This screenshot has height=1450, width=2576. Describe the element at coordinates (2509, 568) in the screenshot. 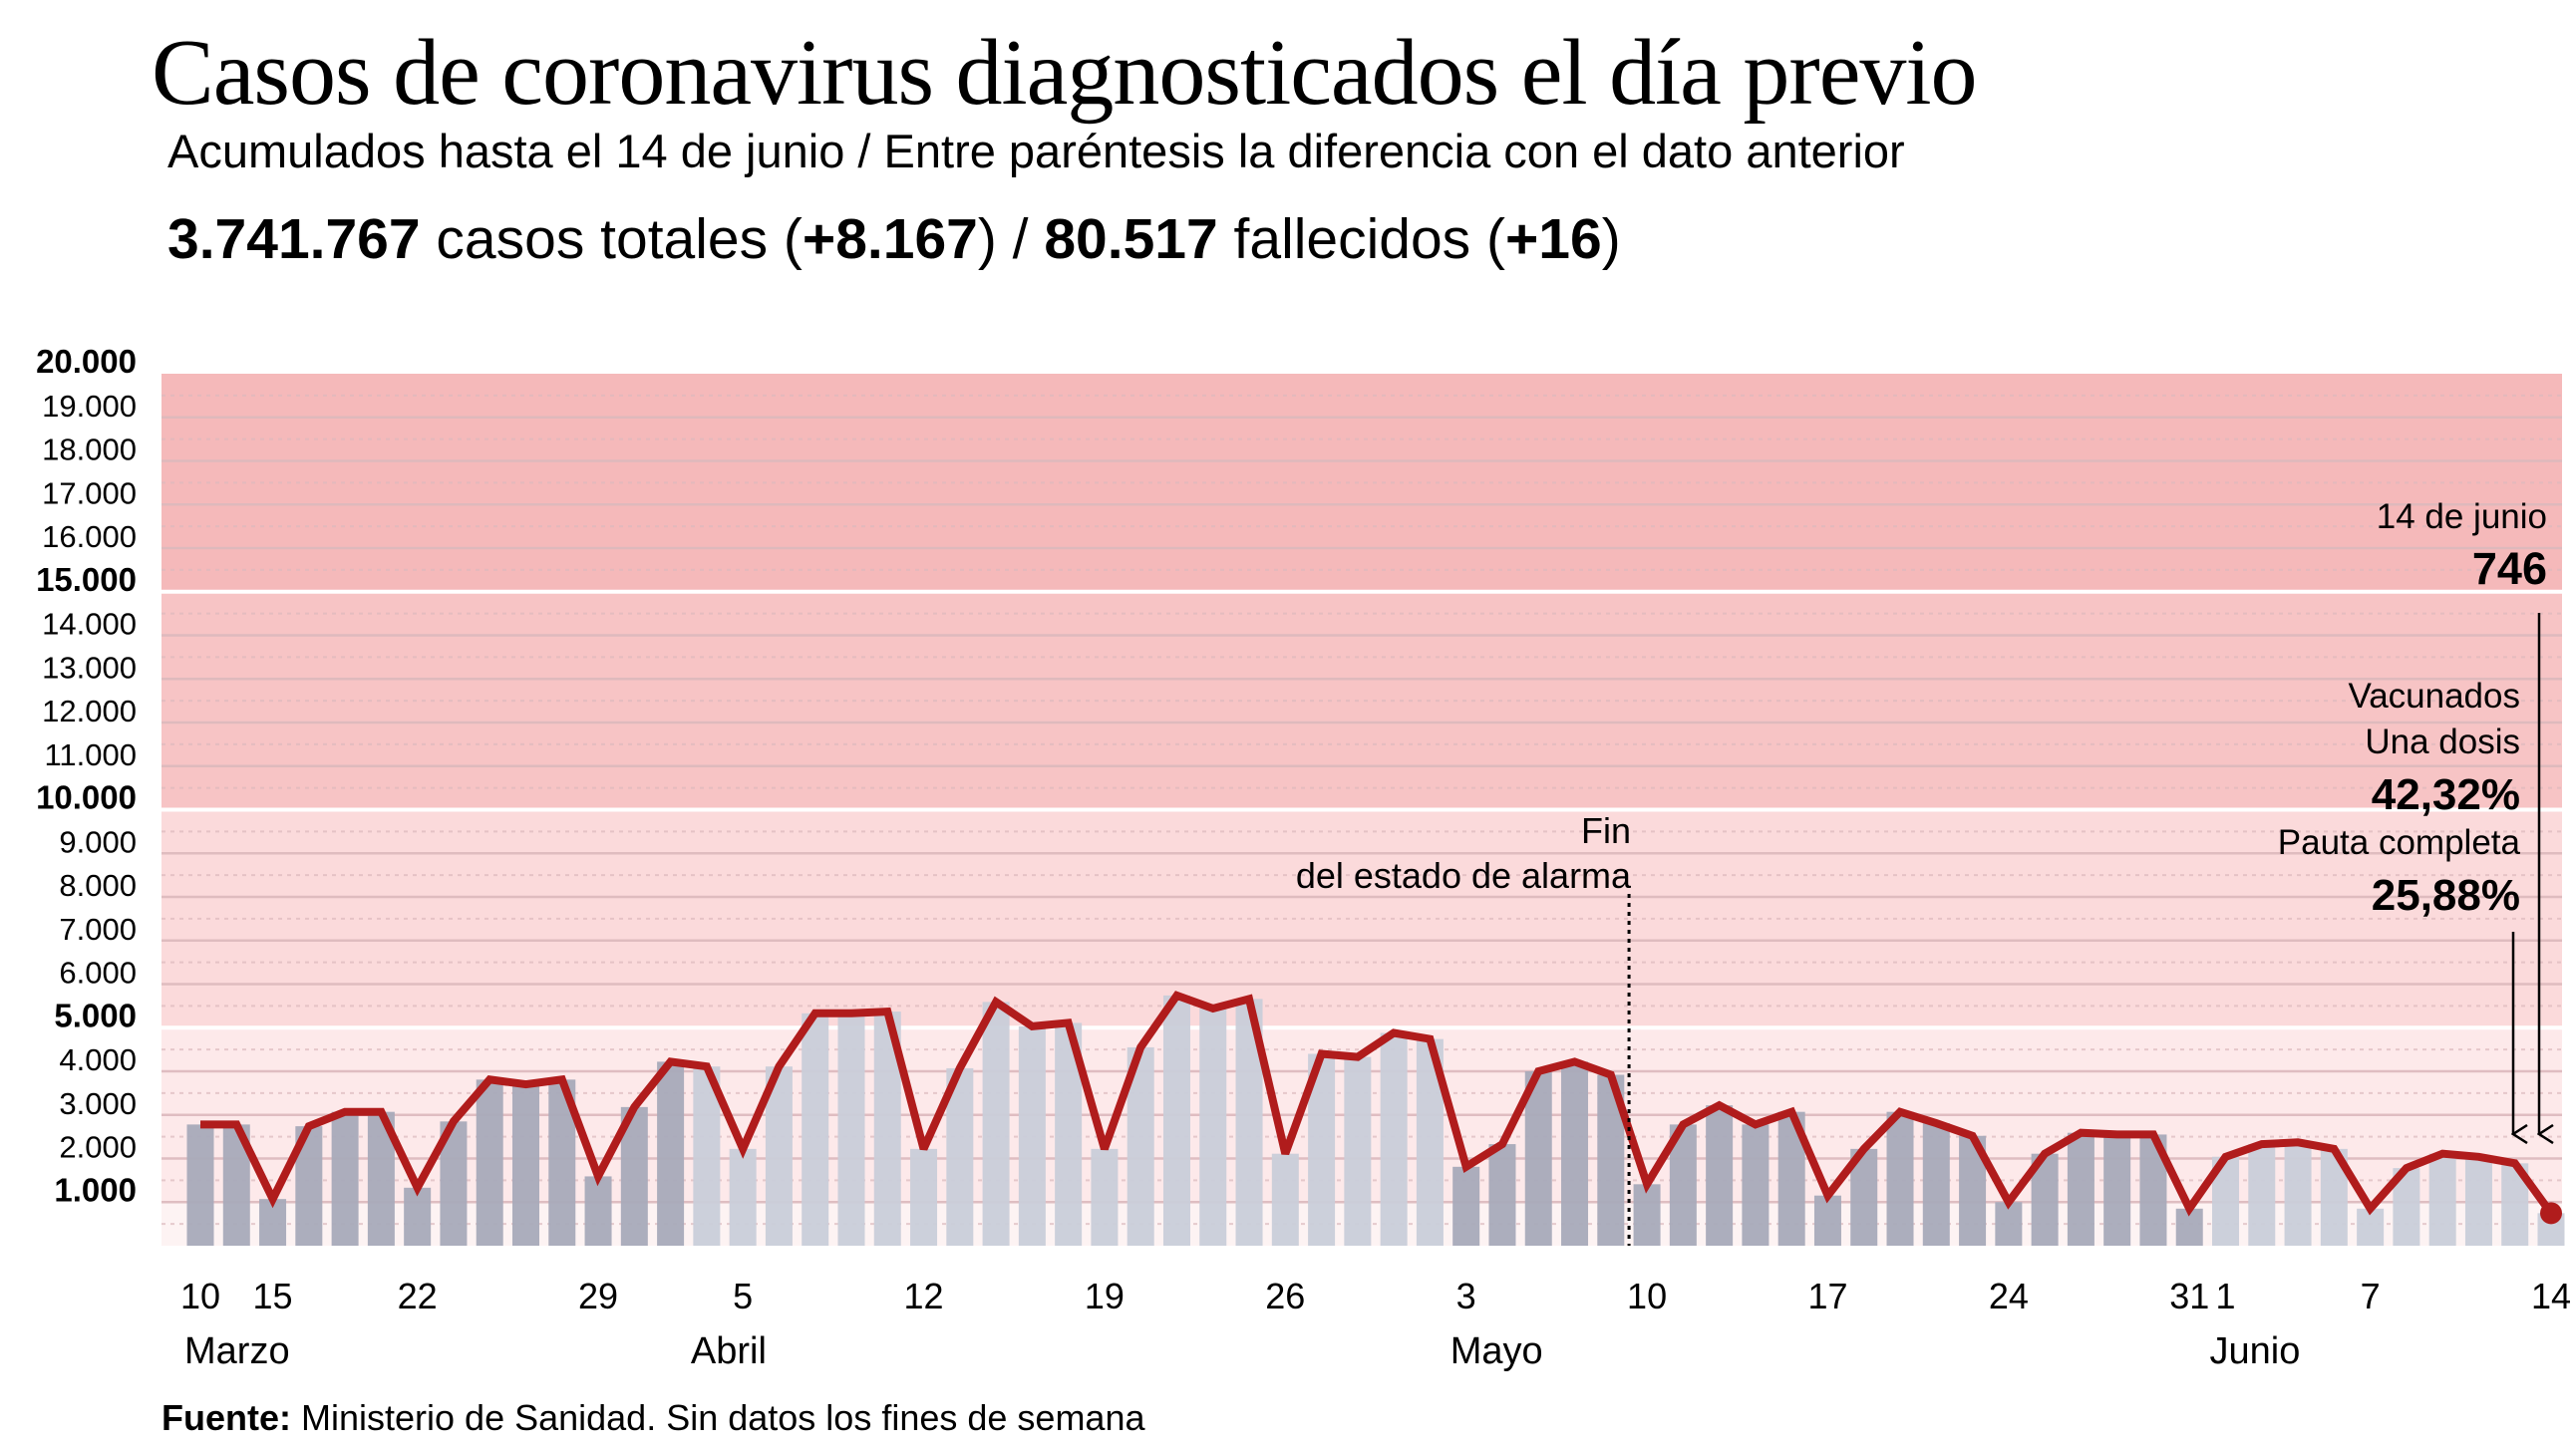

I see `last-day-value: 746` at that location.